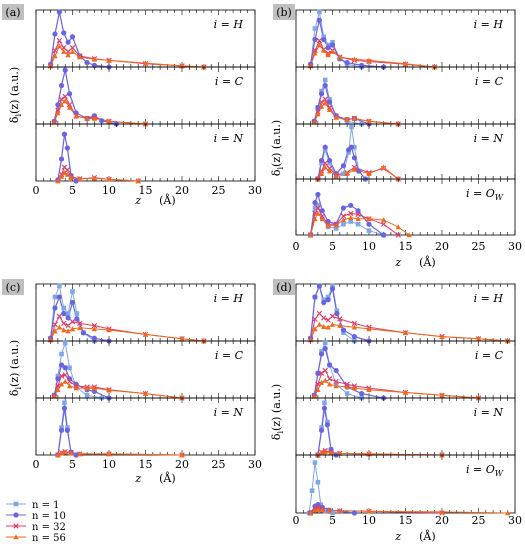 The width and height of the screenshot is (525, 550). I want to click on y-axis-label: δi(z) (a.u.), so click(277, 412).